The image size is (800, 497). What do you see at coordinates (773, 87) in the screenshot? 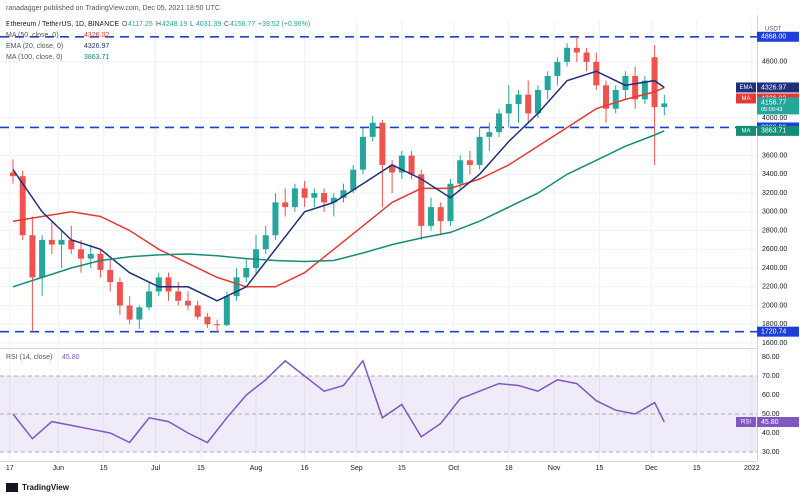
I see `value-label: 4326.97` at bounding box center [773, 87].